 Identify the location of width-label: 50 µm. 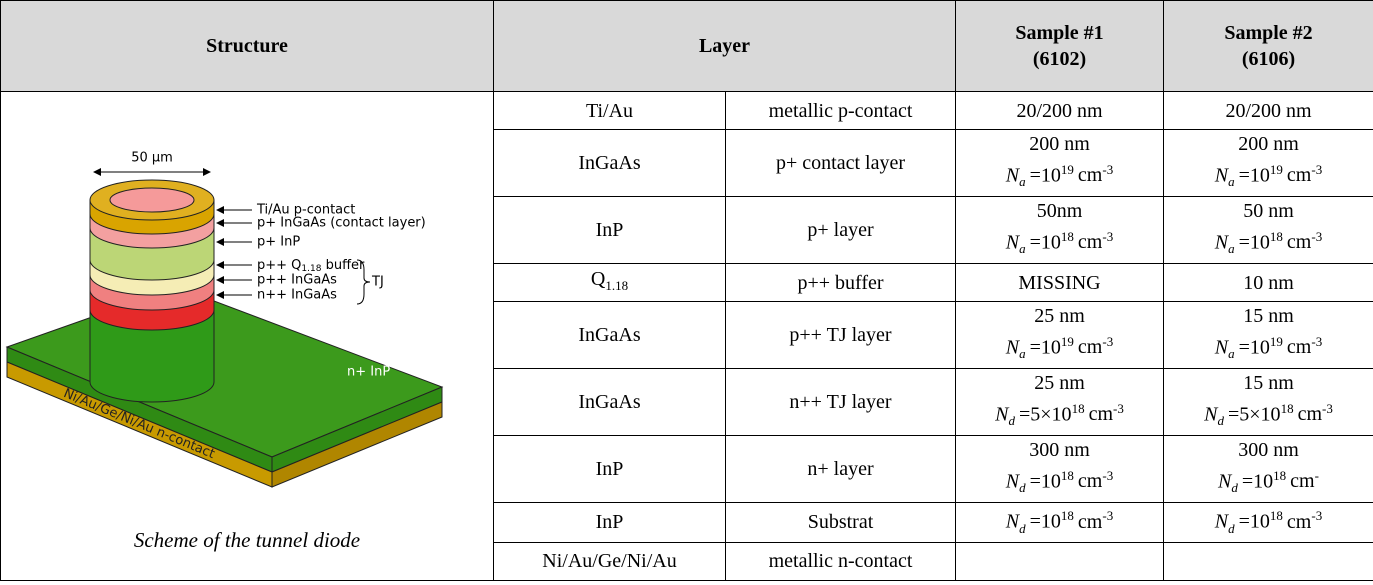
(152, 158).